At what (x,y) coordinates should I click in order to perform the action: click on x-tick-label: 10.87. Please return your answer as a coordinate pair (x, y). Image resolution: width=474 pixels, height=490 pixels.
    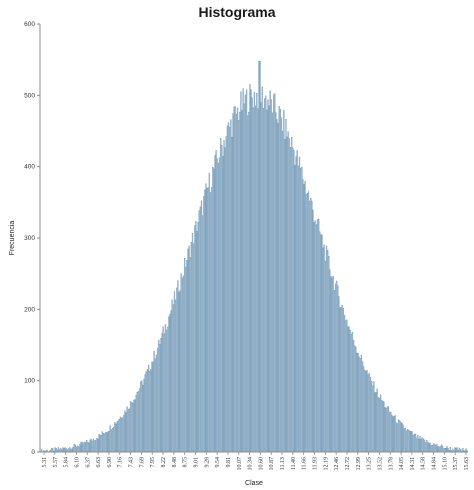
    Looking at the image, I should click on (272, 464).